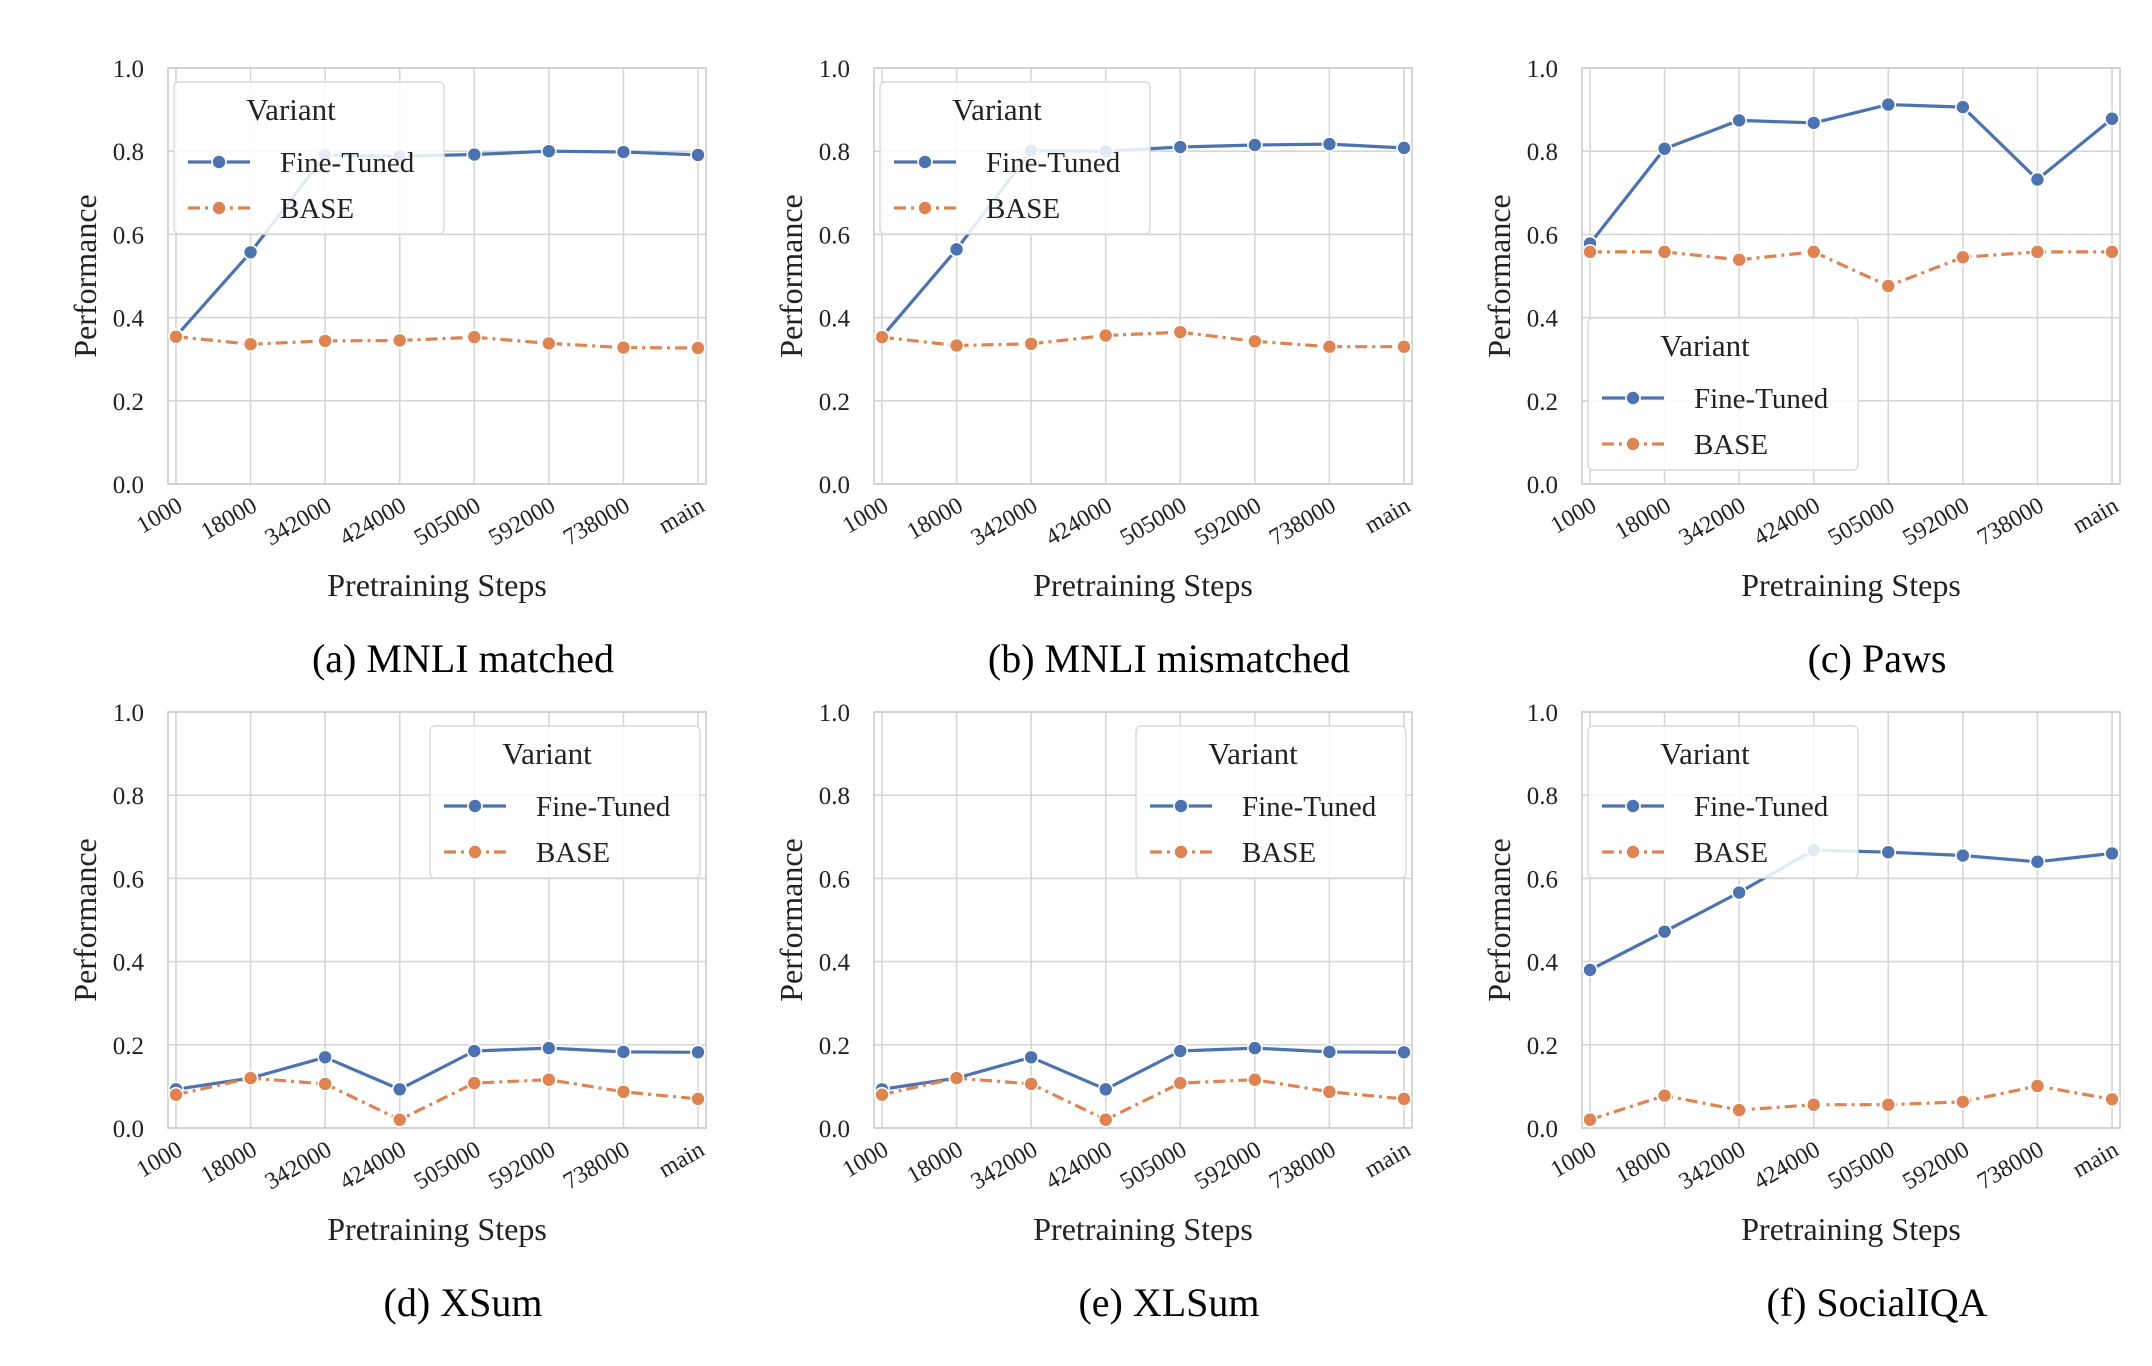 Image resolution: width=2152 pixels, height=1366 pixels. I want to click on x-tick-label: 505000, so click(447, 1166).